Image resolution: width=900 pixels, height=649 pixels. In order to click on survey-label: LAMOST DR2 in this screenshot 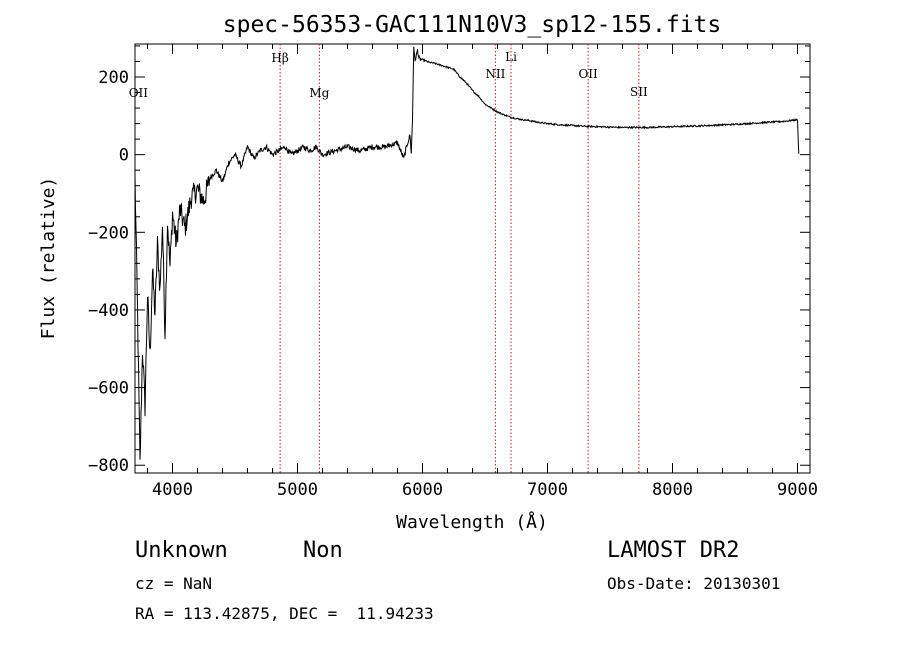, I will do `click(673, 550)`.